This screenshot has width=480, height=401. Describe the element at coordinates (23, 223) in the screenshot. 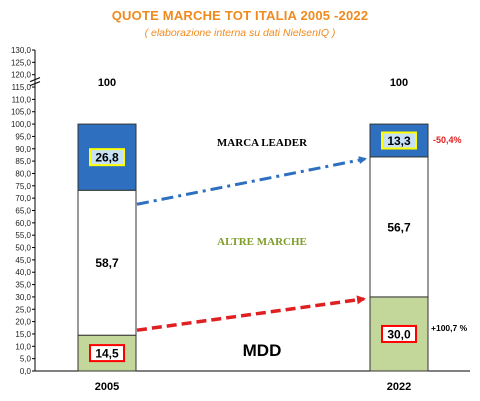

I see `y-tick-label: 60,0` at that location.